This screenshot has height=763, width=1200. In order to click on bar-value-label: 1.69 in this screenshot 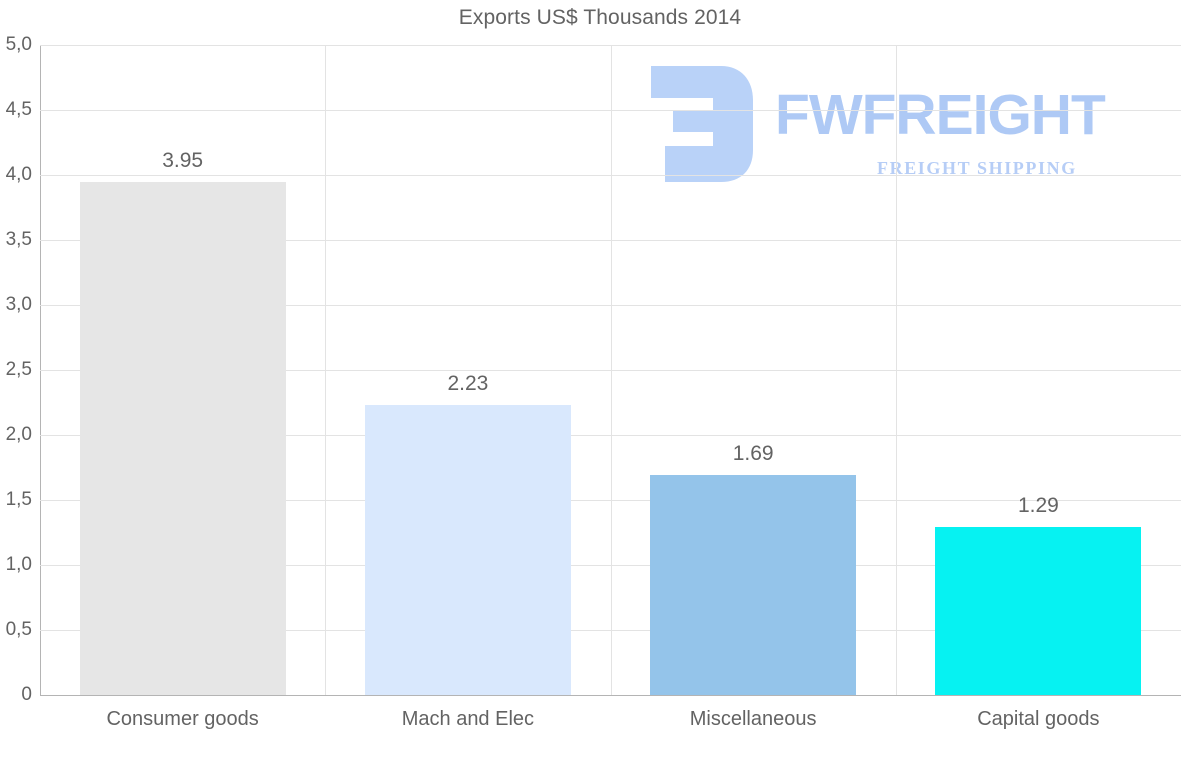, I will do `click(753, 454)`.